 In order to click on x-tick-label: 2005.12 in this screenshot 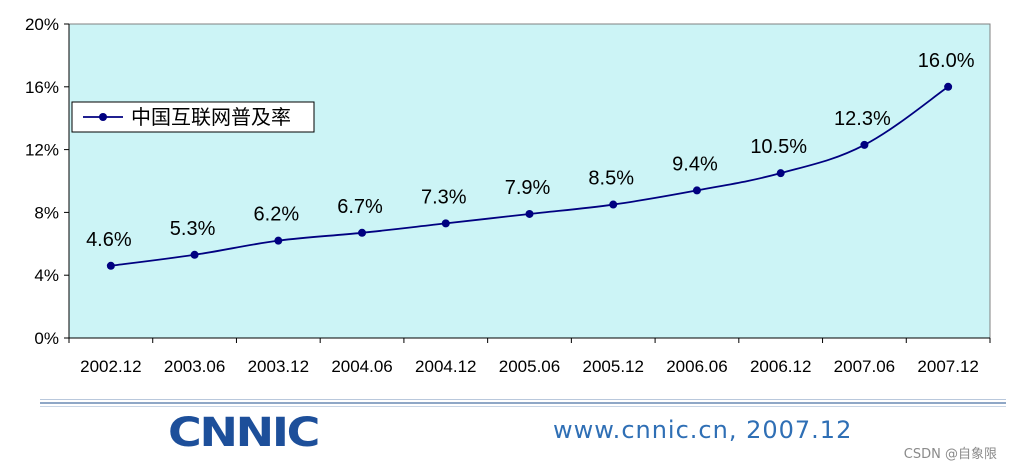, I will do `click(613, 366)`.